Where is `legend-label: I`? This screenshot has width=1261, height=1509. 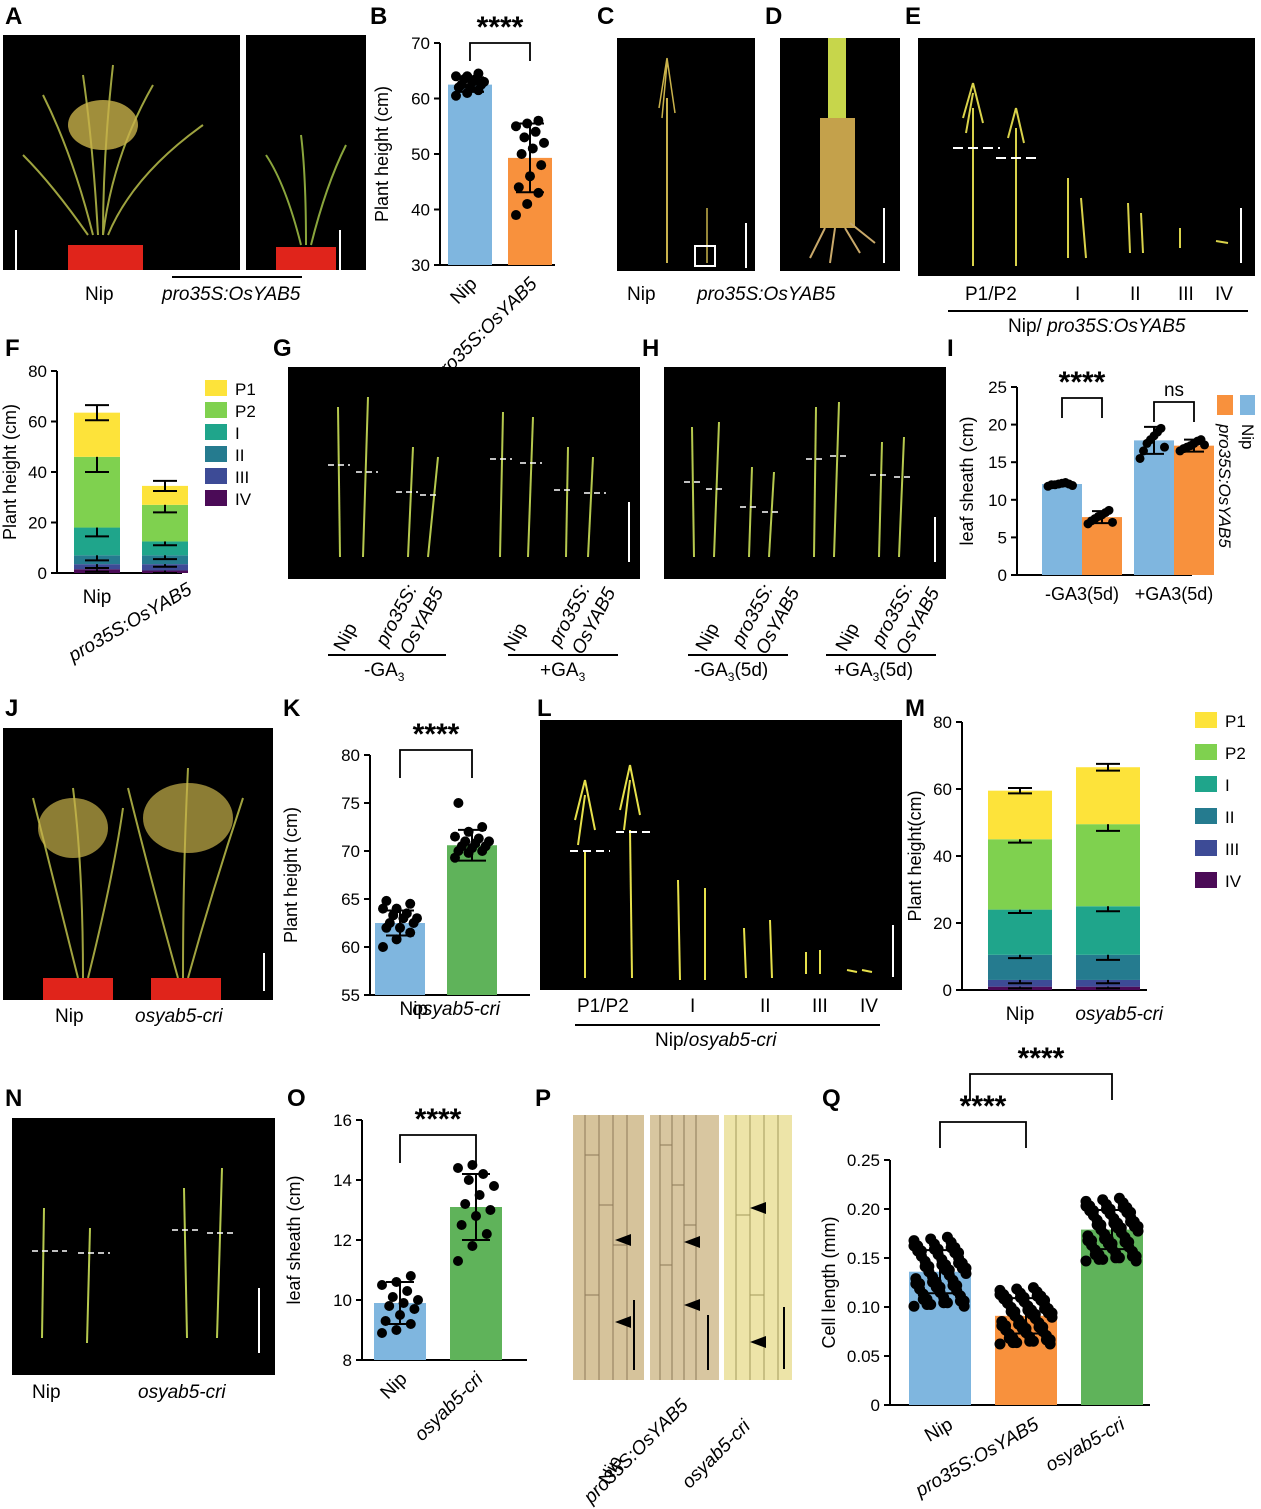
legend-label: I is located at coordinates (237, 433).